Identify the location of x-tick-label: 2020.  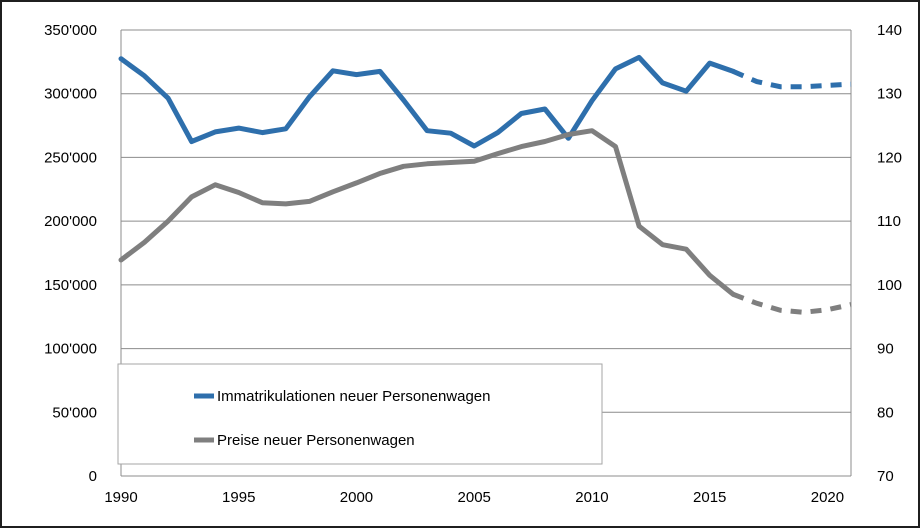
(827, 497).